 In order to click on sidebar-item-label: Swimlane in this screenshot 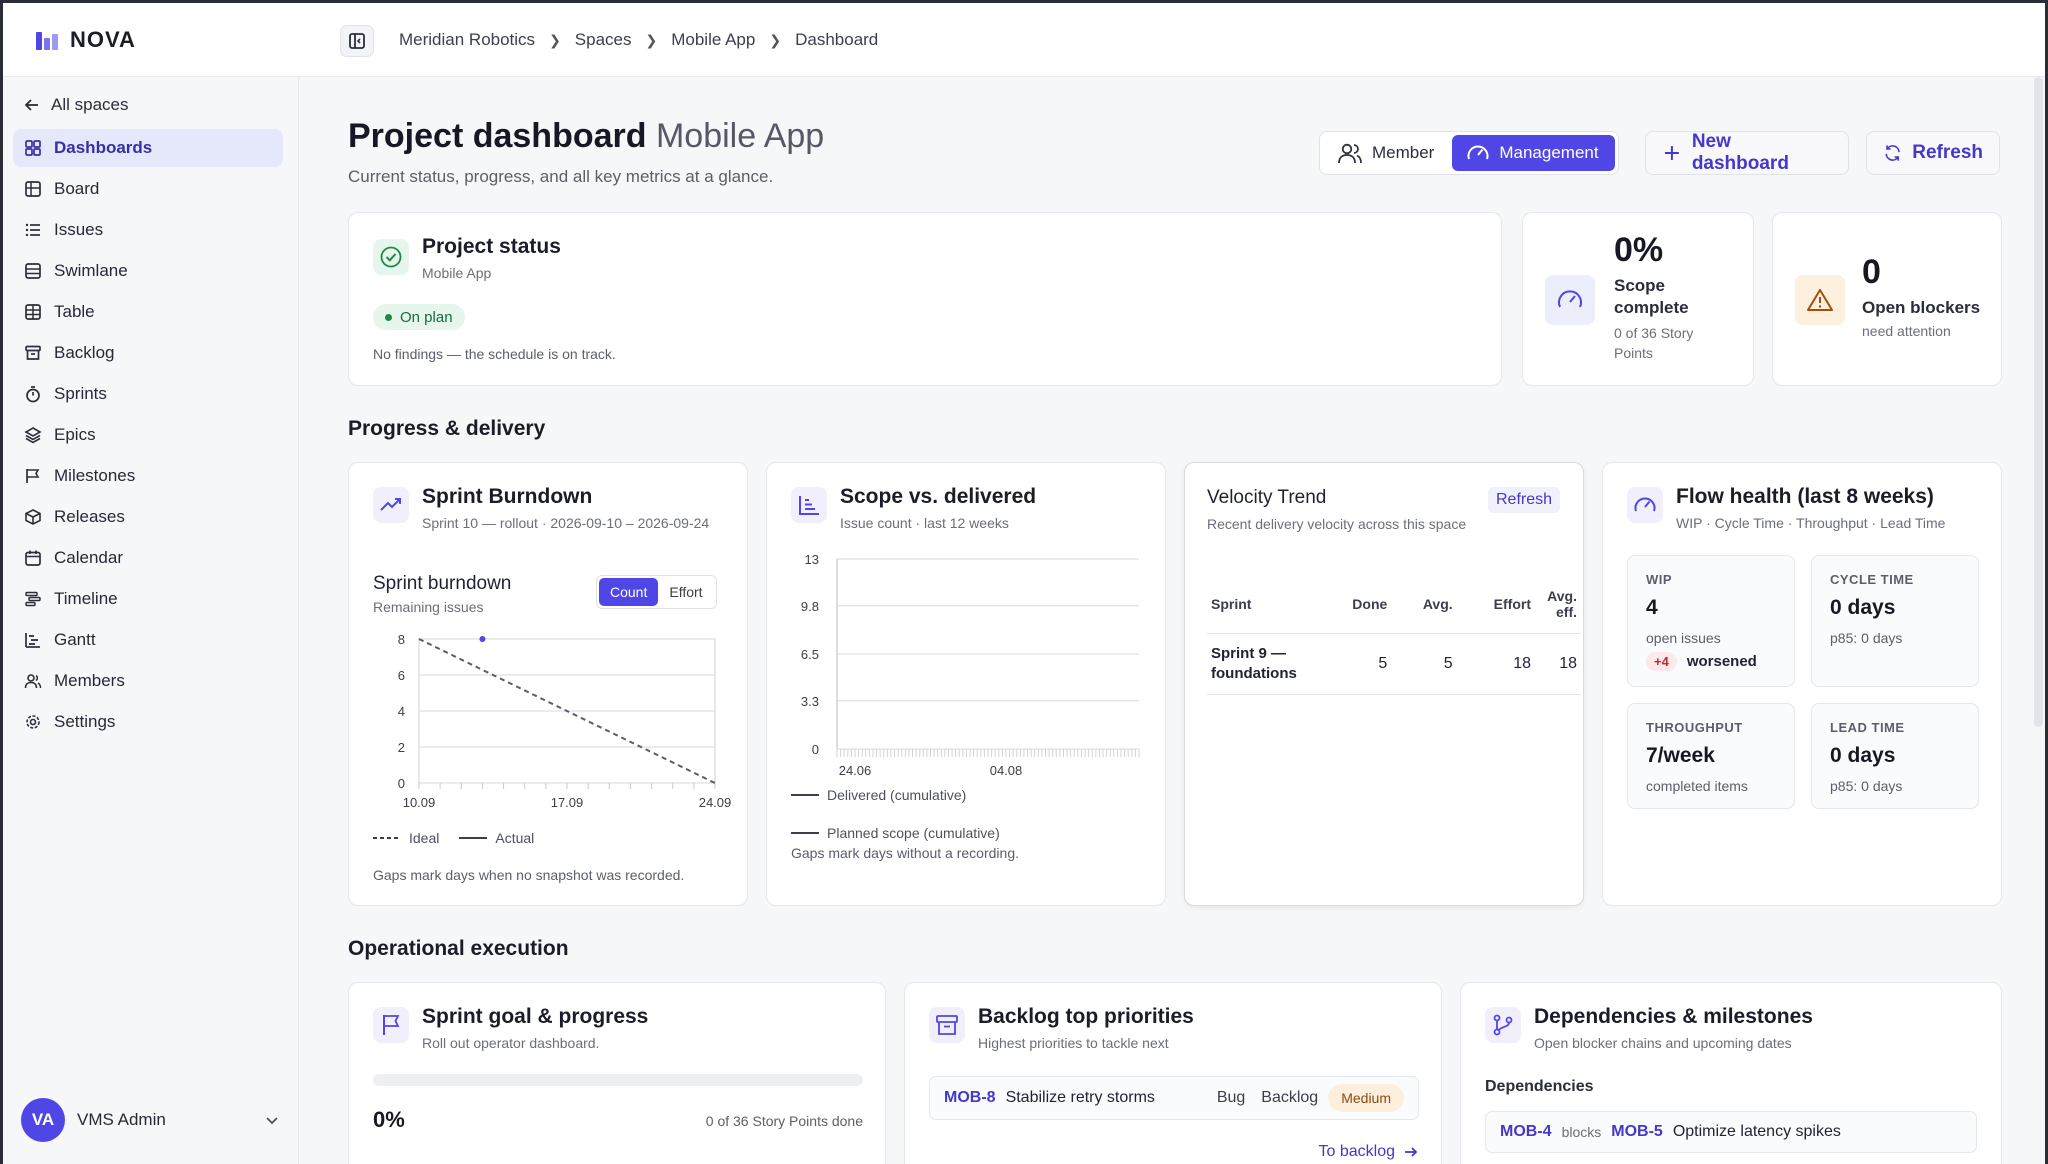, I will do `click(91, 270)`.